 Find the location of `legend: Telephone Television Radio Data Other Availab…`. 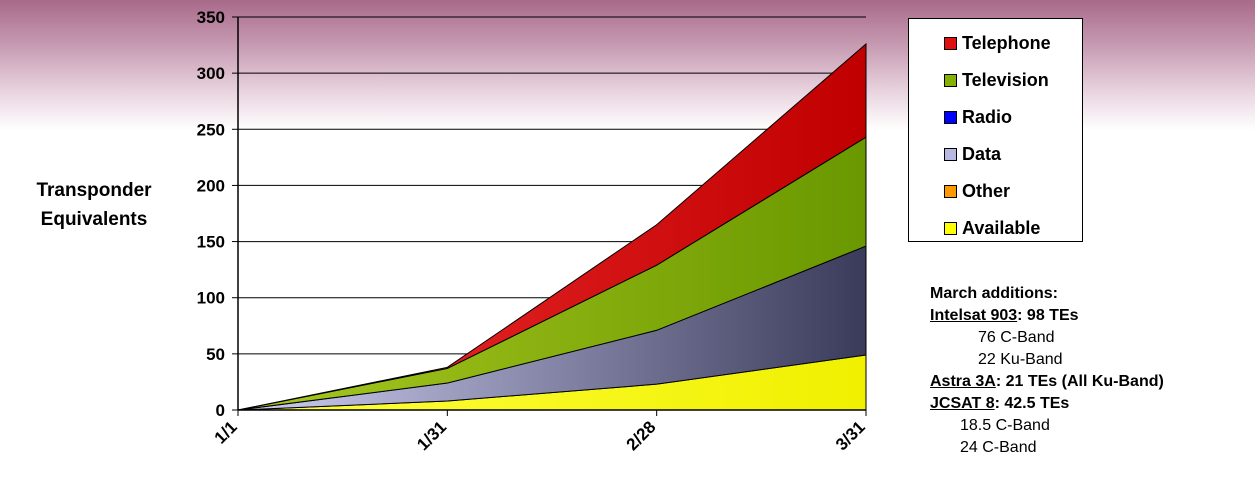

legend: Telephone Television Radio Data Other Availab… is located at coordinates (995, 130).